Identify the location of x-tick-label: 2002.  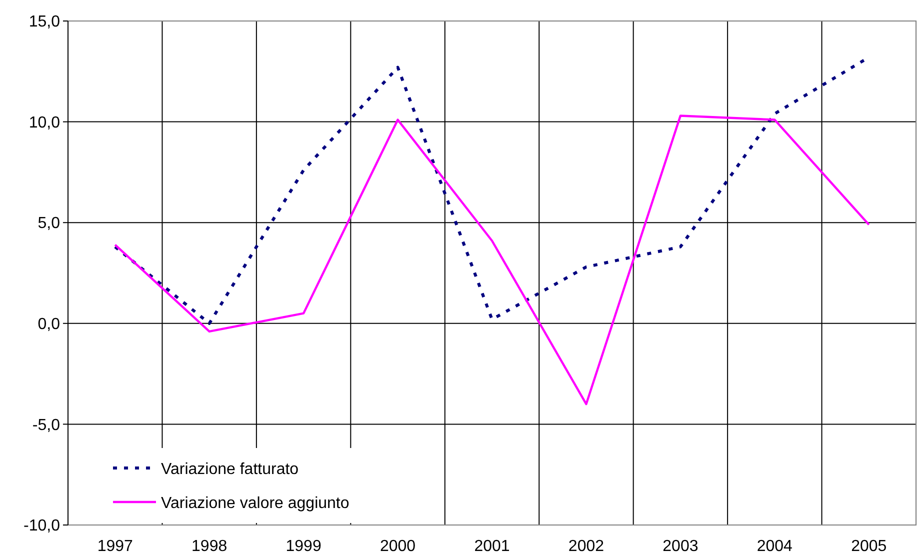
(586, 546).